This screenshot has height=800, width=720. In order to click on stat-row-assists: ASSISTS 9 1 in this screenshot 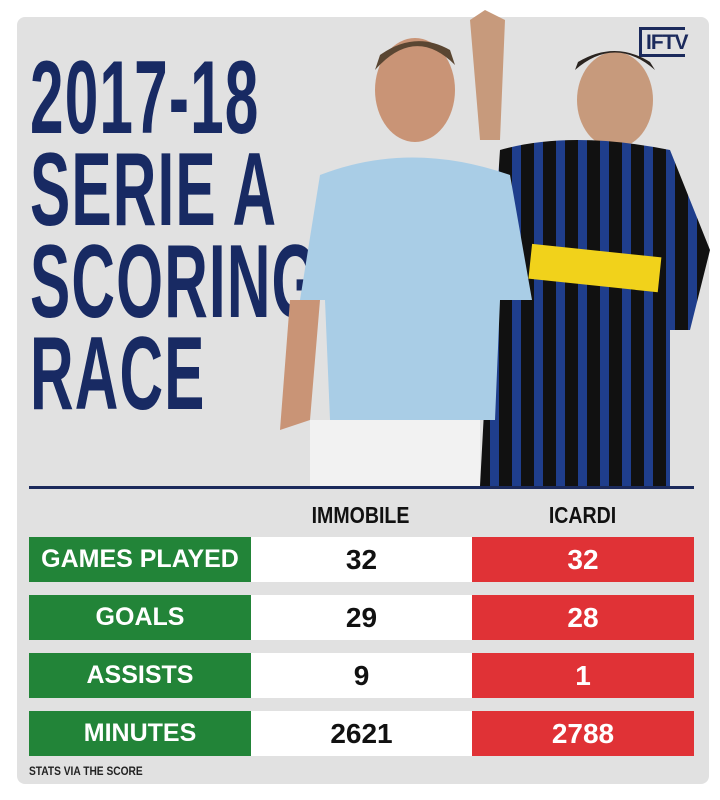, I will do `click(361, 675)`.